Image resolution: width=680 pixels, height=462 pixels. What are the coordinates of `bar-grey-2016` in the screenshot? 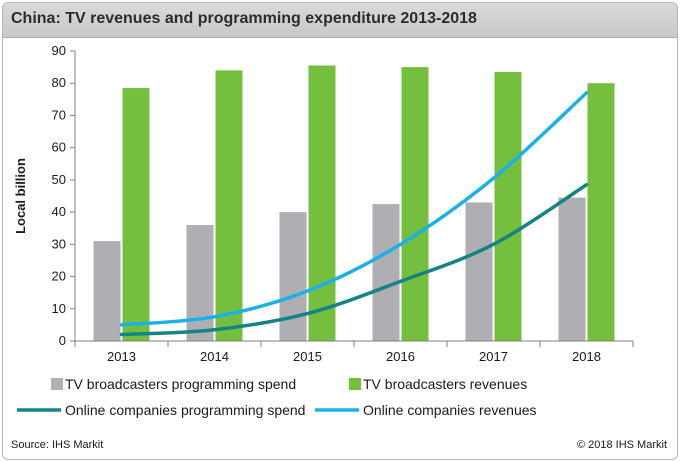 It's located at (386, 272).